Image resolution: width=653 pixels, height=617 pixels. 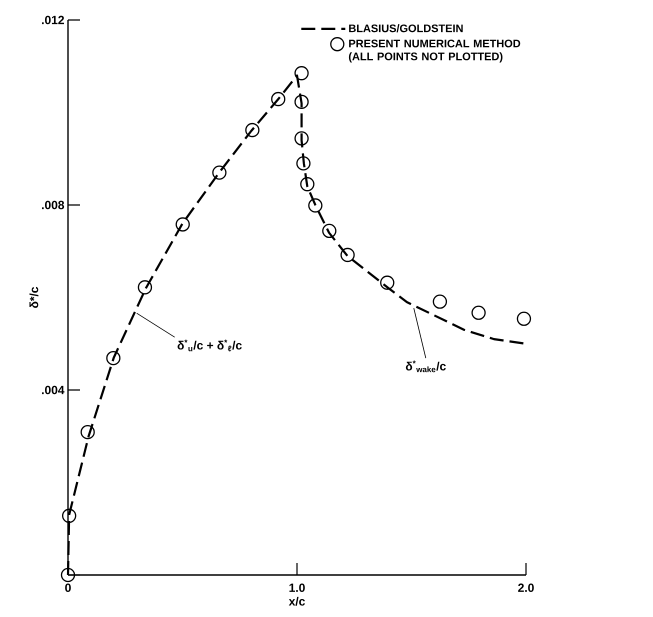 What do you see at coordinates (526, 588) in the screenshot?
I see `x-tick-label: 2.0` at bounding box center [526, 588].